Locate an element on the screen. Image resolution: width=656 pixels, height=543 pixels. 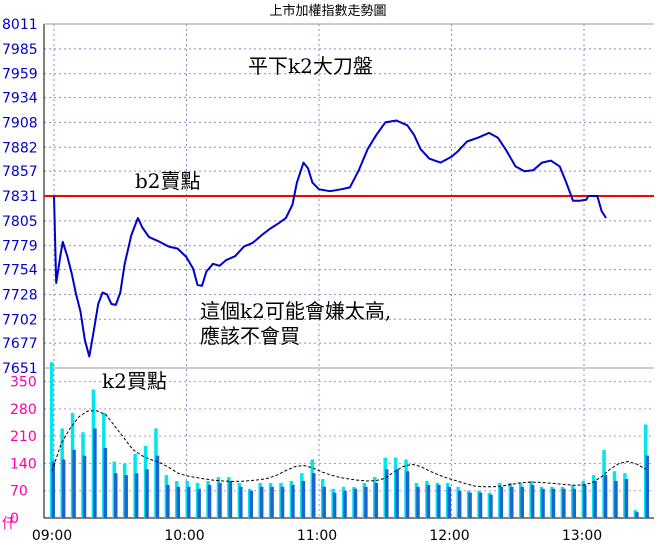
annotation-k2-buy-point: k2買點 is located at coordinates (134, 381).